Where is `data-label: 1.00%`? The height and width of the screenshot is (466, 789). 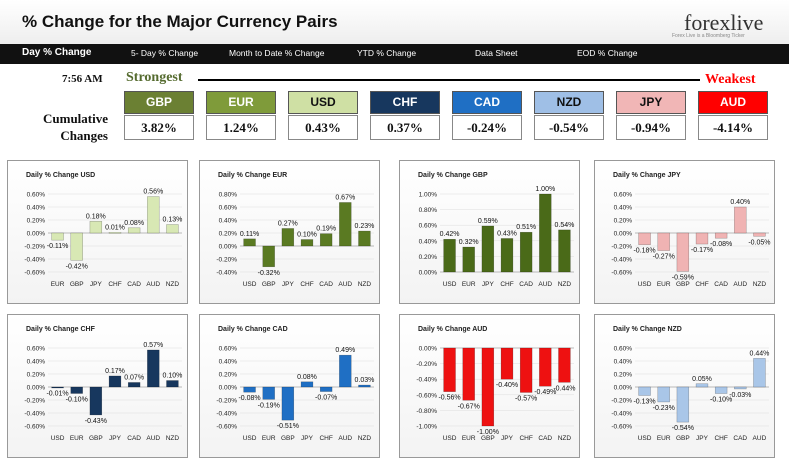
data-label: 1.00% is located at coordinates (545, 189).